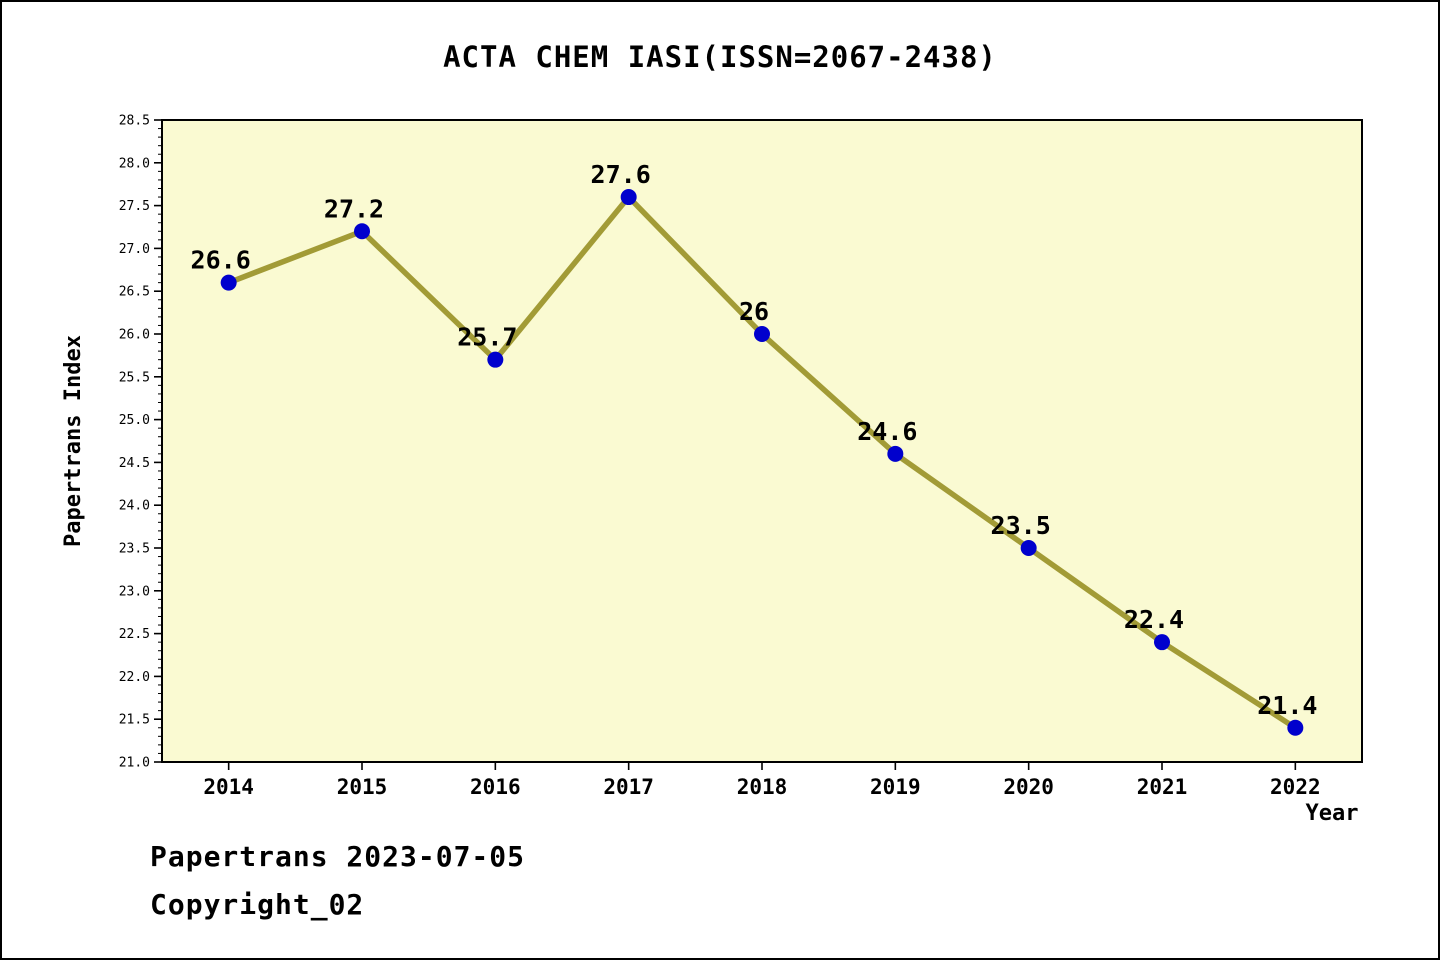 This screenshot has height=966, width=1440. I want to click on y-tick-label: 22.5, so click(134, 634).